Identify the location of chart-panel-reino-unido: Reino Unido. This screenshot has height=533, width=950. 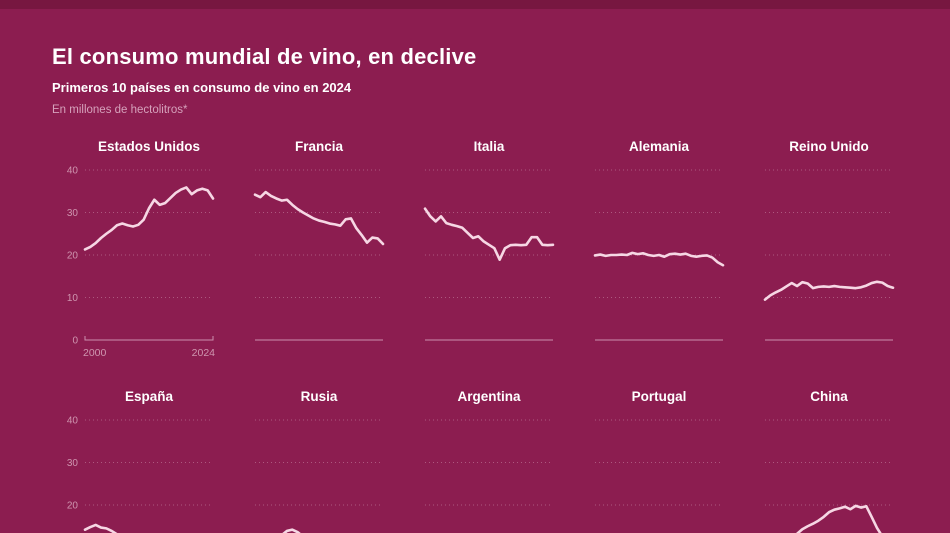
(829, 251).